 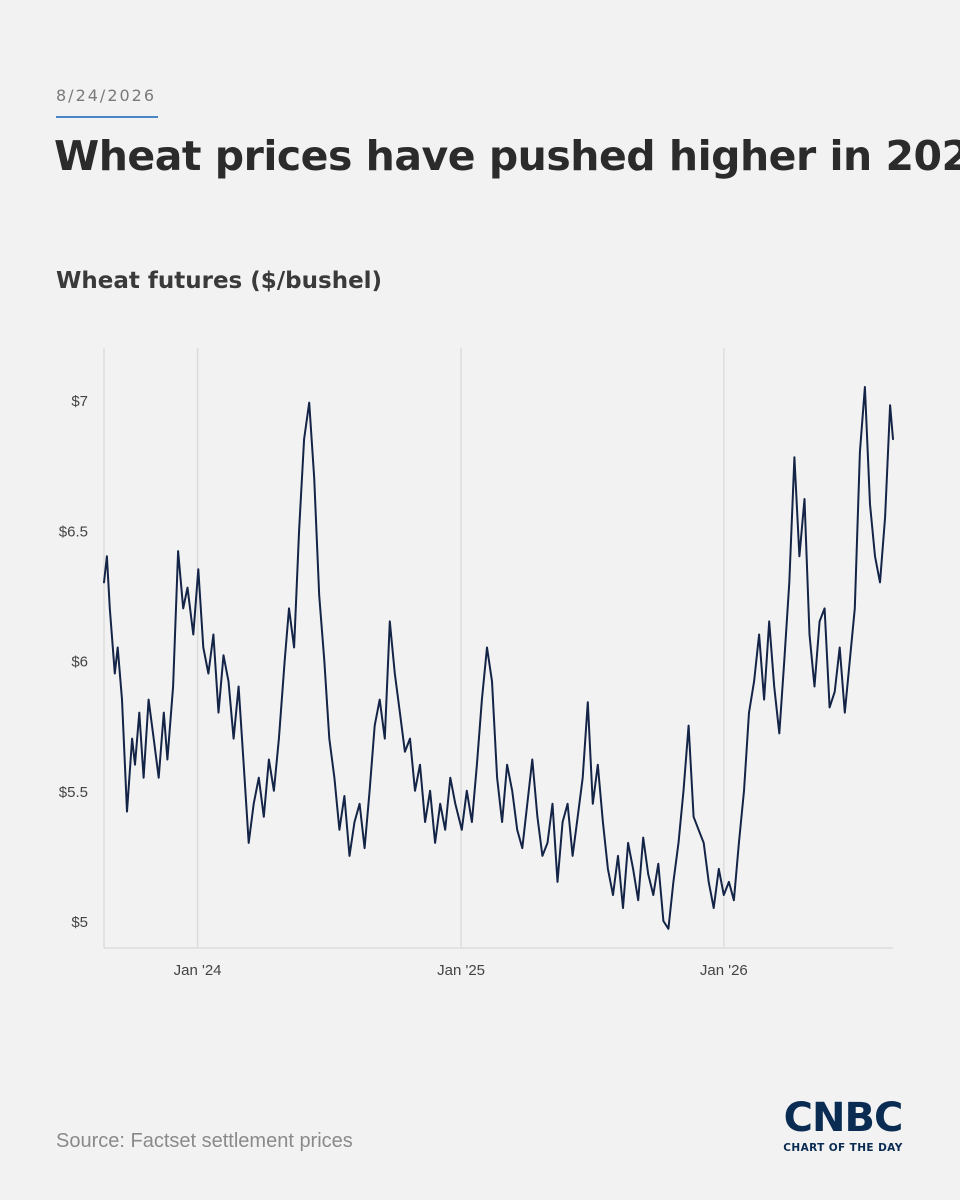 I want to click on chart-title: Wheat futures ($/bushel), so click(x=219, y=281).